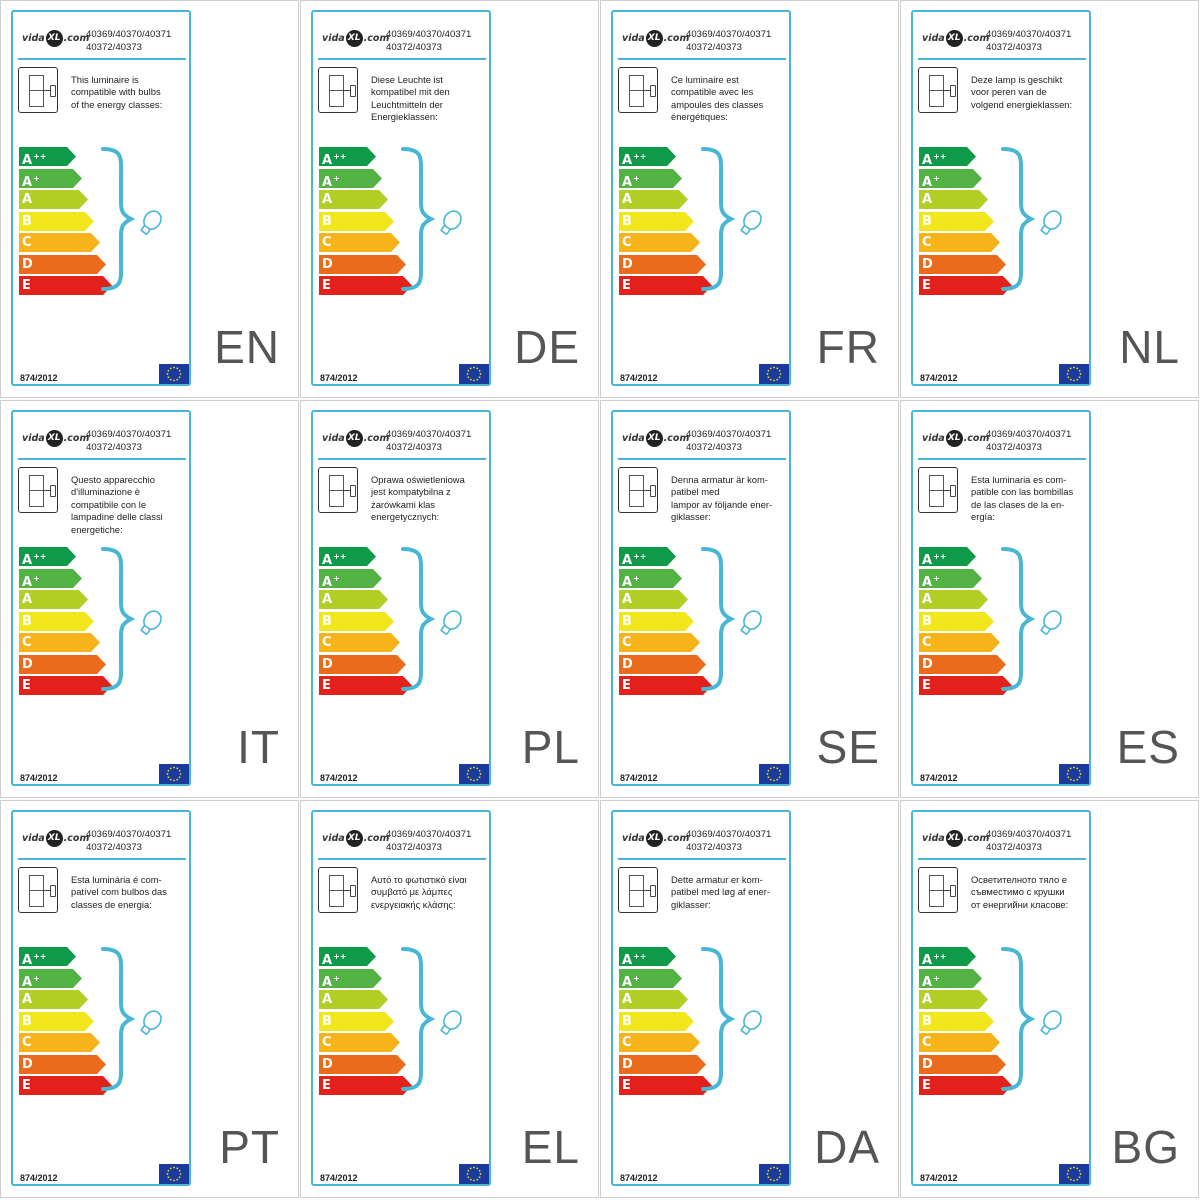 The width and height of the screenshot is (1200, 1200). What do you see at coordinates (1149, 347) in the screenshot?
I see `language-code: NL` at bounding box center [1149, 347].